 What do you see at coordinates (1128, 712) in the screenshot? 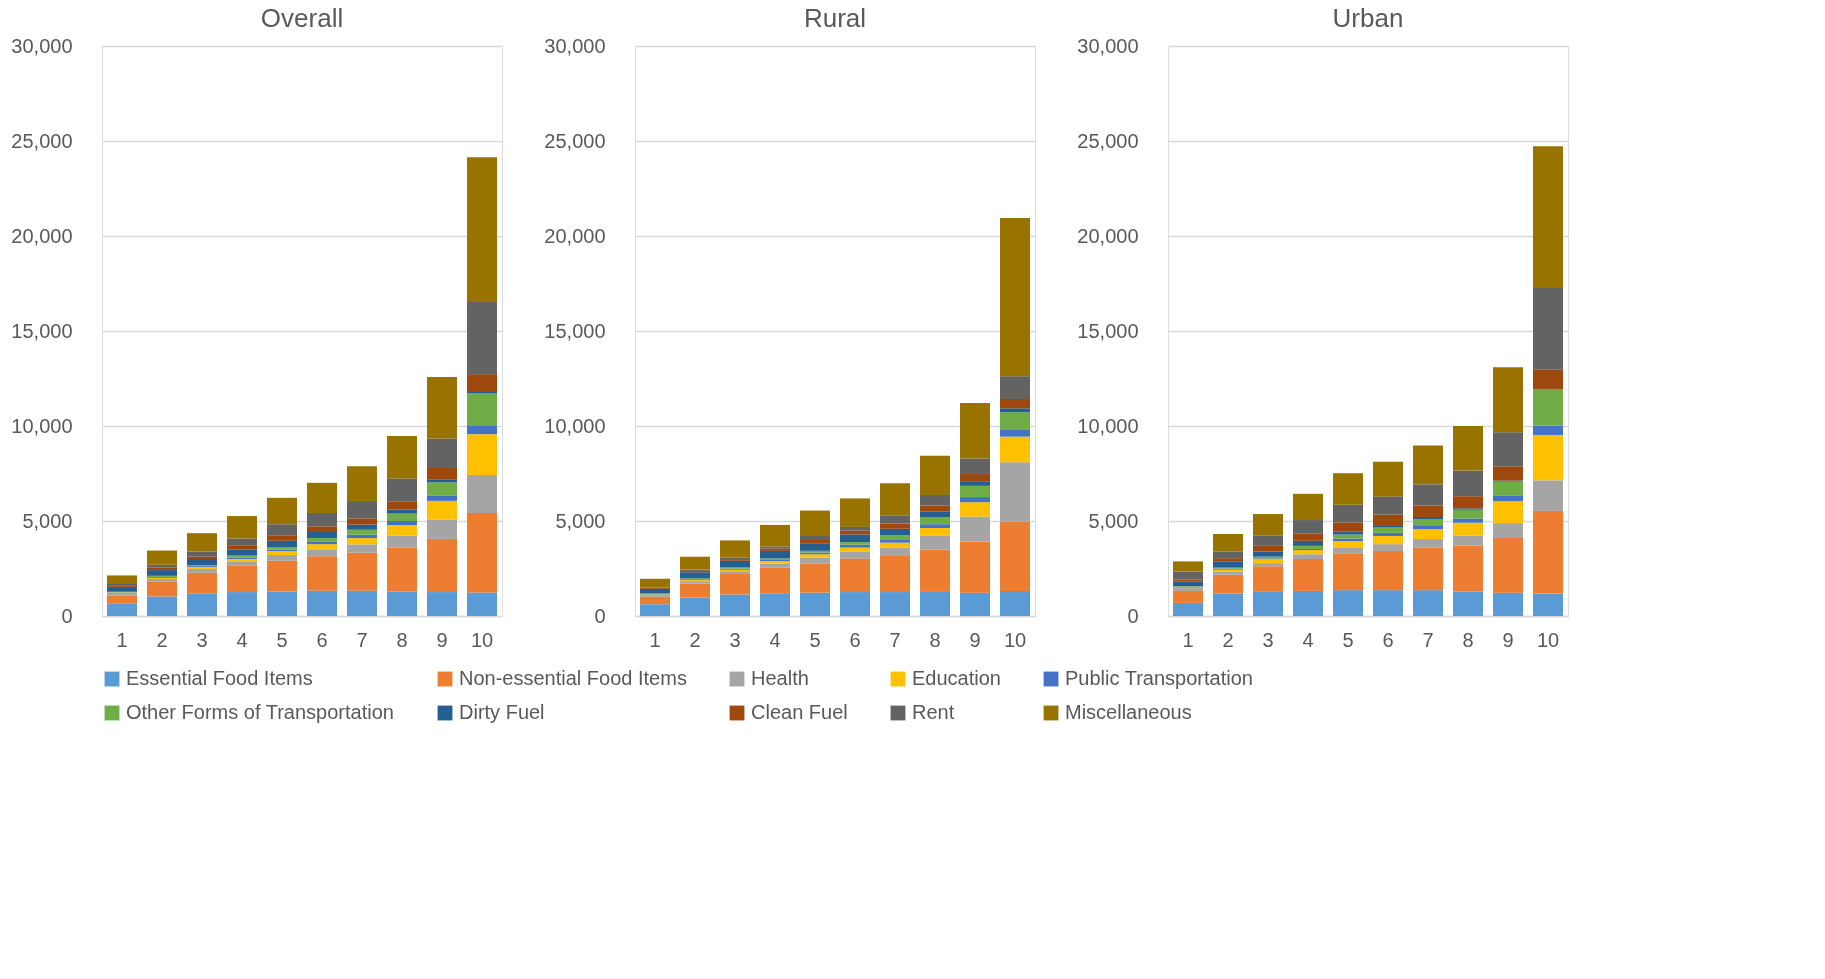
I see `legend-label: Miscellaneous` at bounding box center [1128, 712].